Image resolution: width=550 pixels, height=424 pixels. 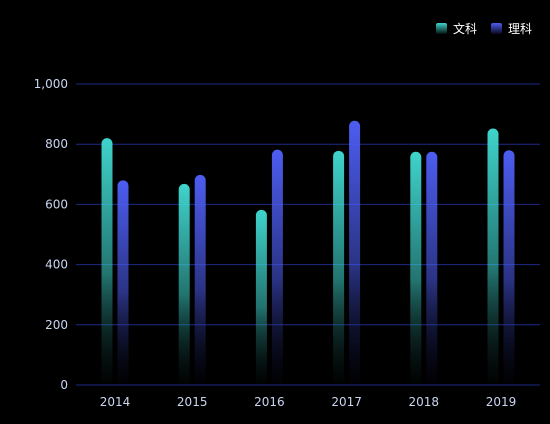 I want to click on bar-2019-wenke, so click(x=493, y=256).